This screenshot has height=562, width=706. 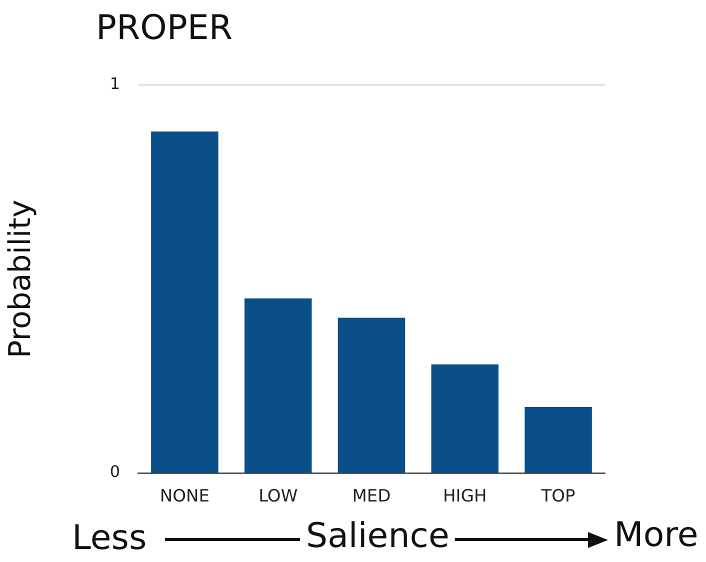 What do you see at coordinates (20, 279) in the screenshot?
I see `y-axis-title: Probability` at bounding box center [20, 279].